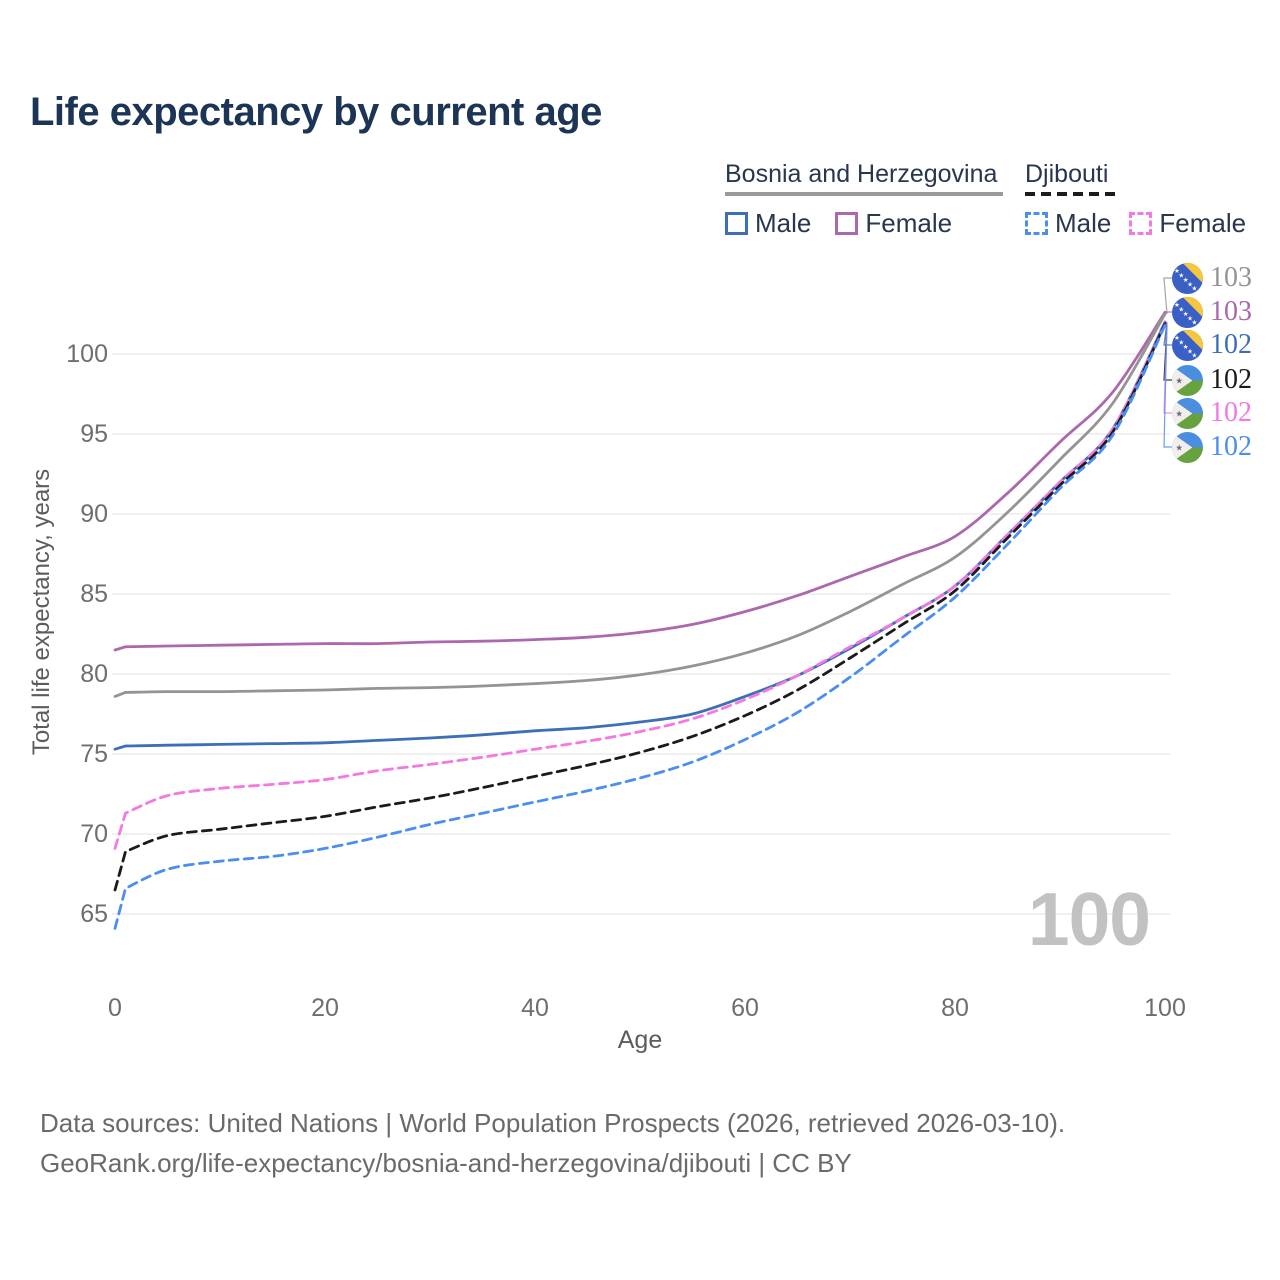 This screenshot has height=1280, width=1280. Describe the element at coordinates (745, 1008) in the screenshot. I see `x-tick-60: 60` at that location.